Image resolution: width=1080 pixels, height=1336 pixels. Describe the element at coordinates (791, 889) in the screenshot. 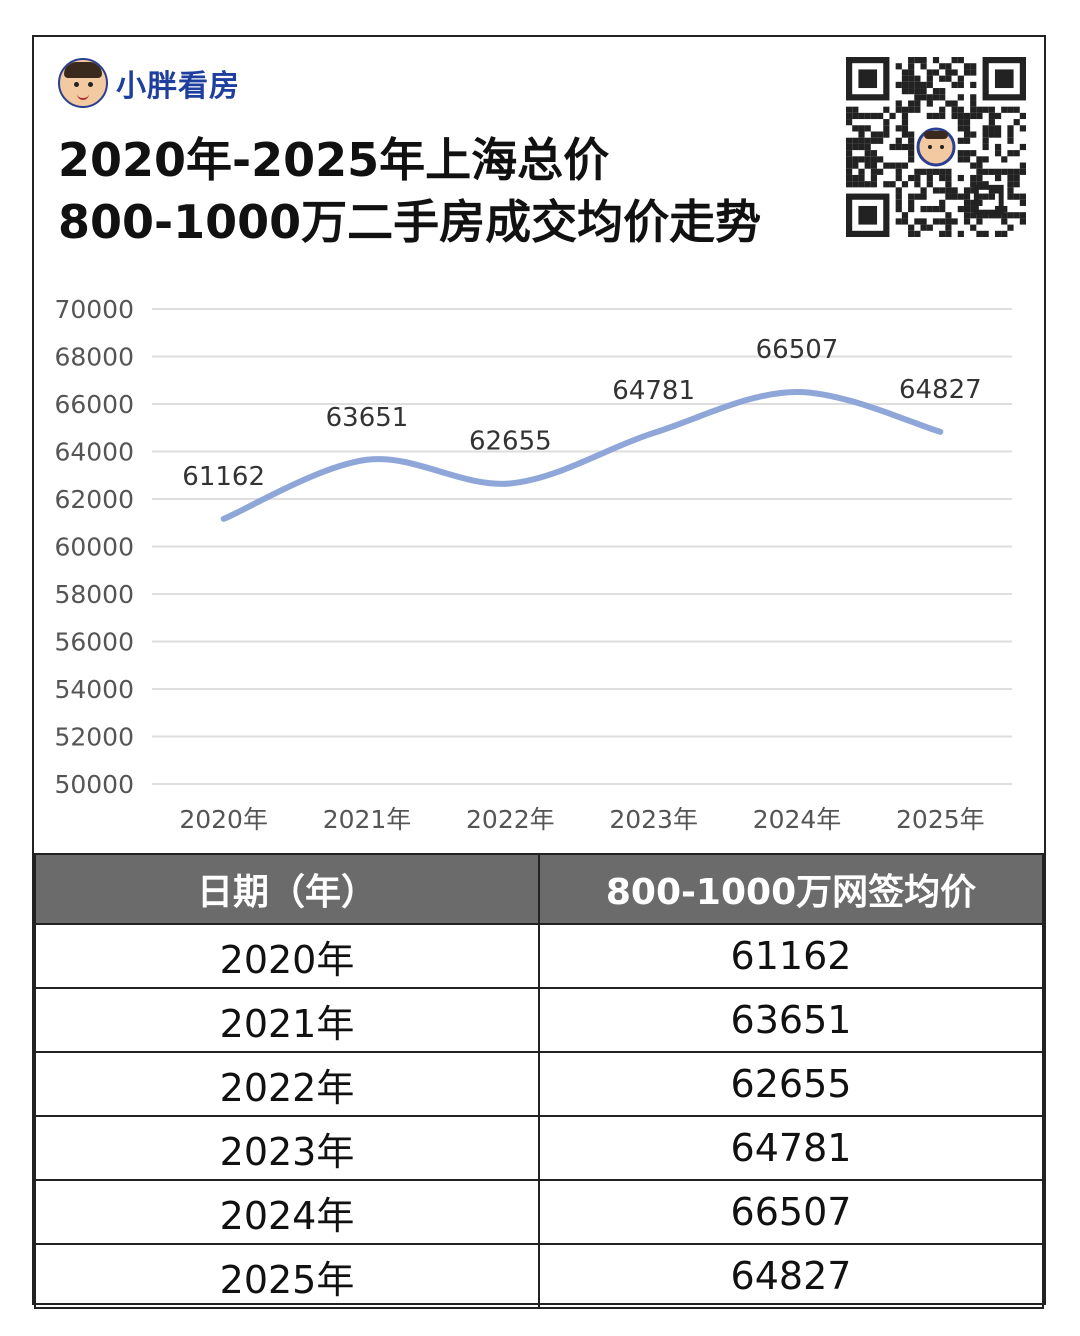

I see `column-header-price: 800-1000万网签均价` at that location.